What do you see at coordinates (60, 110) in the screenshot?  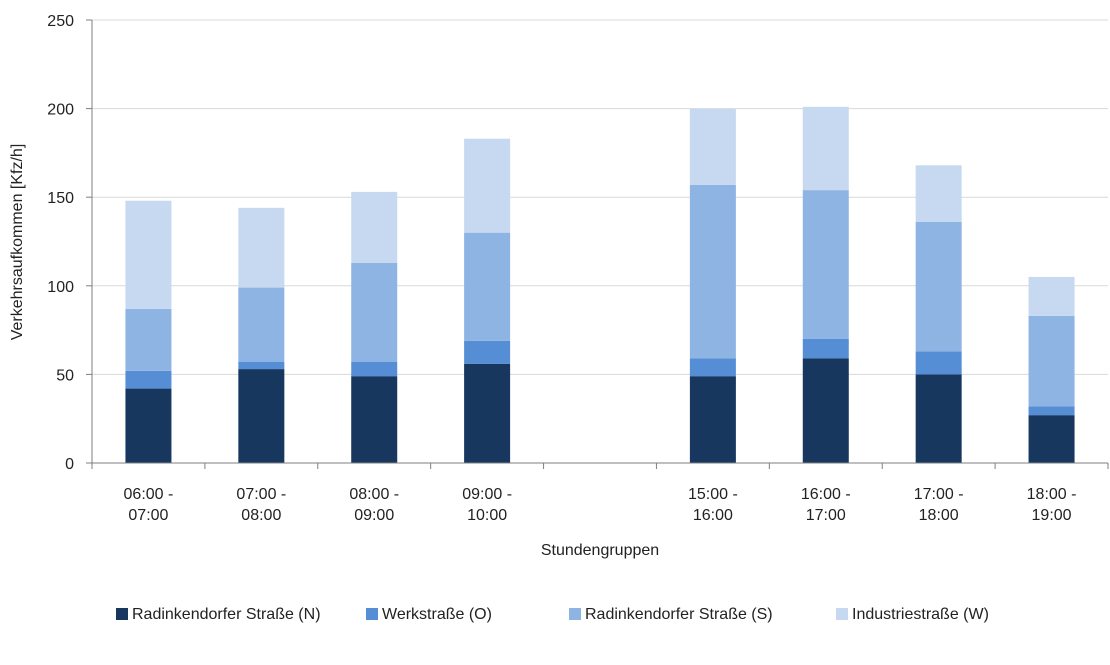 I see `y-tick-label: 200` at bounding box center [60, 110].